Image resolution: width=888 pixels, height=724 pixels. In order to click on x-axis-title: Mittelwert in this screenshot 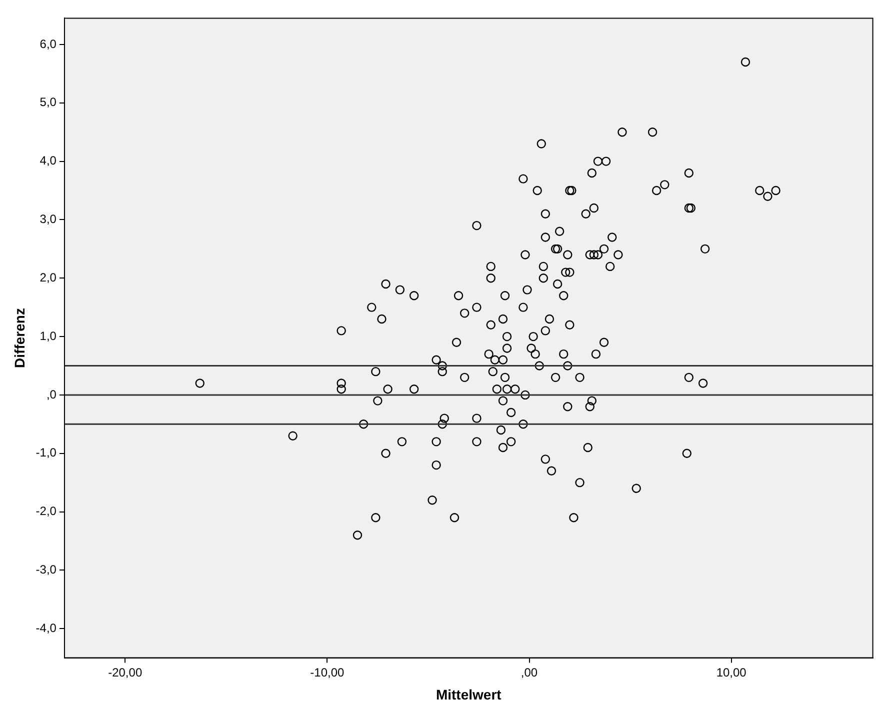, I will do `click(469, 694)`.